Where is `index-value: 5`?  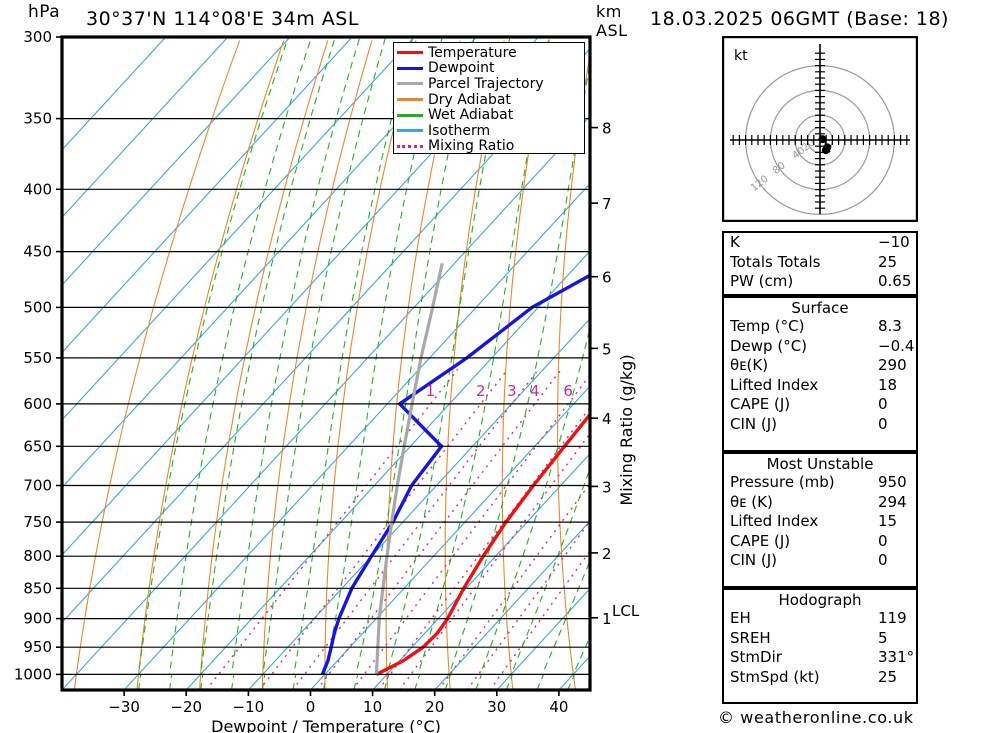
index-value: 5 is located at coordinates (883, 637).